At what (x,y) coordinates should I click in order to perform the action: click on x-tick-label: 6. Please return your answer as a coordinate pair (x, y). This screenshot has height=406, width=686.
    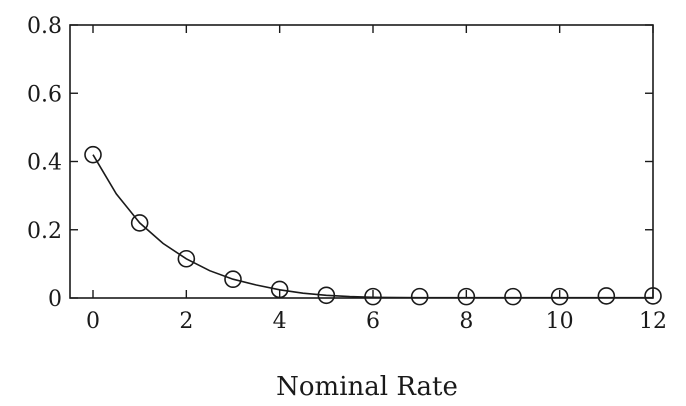
    Looking at the image, I should click on (373, 321).